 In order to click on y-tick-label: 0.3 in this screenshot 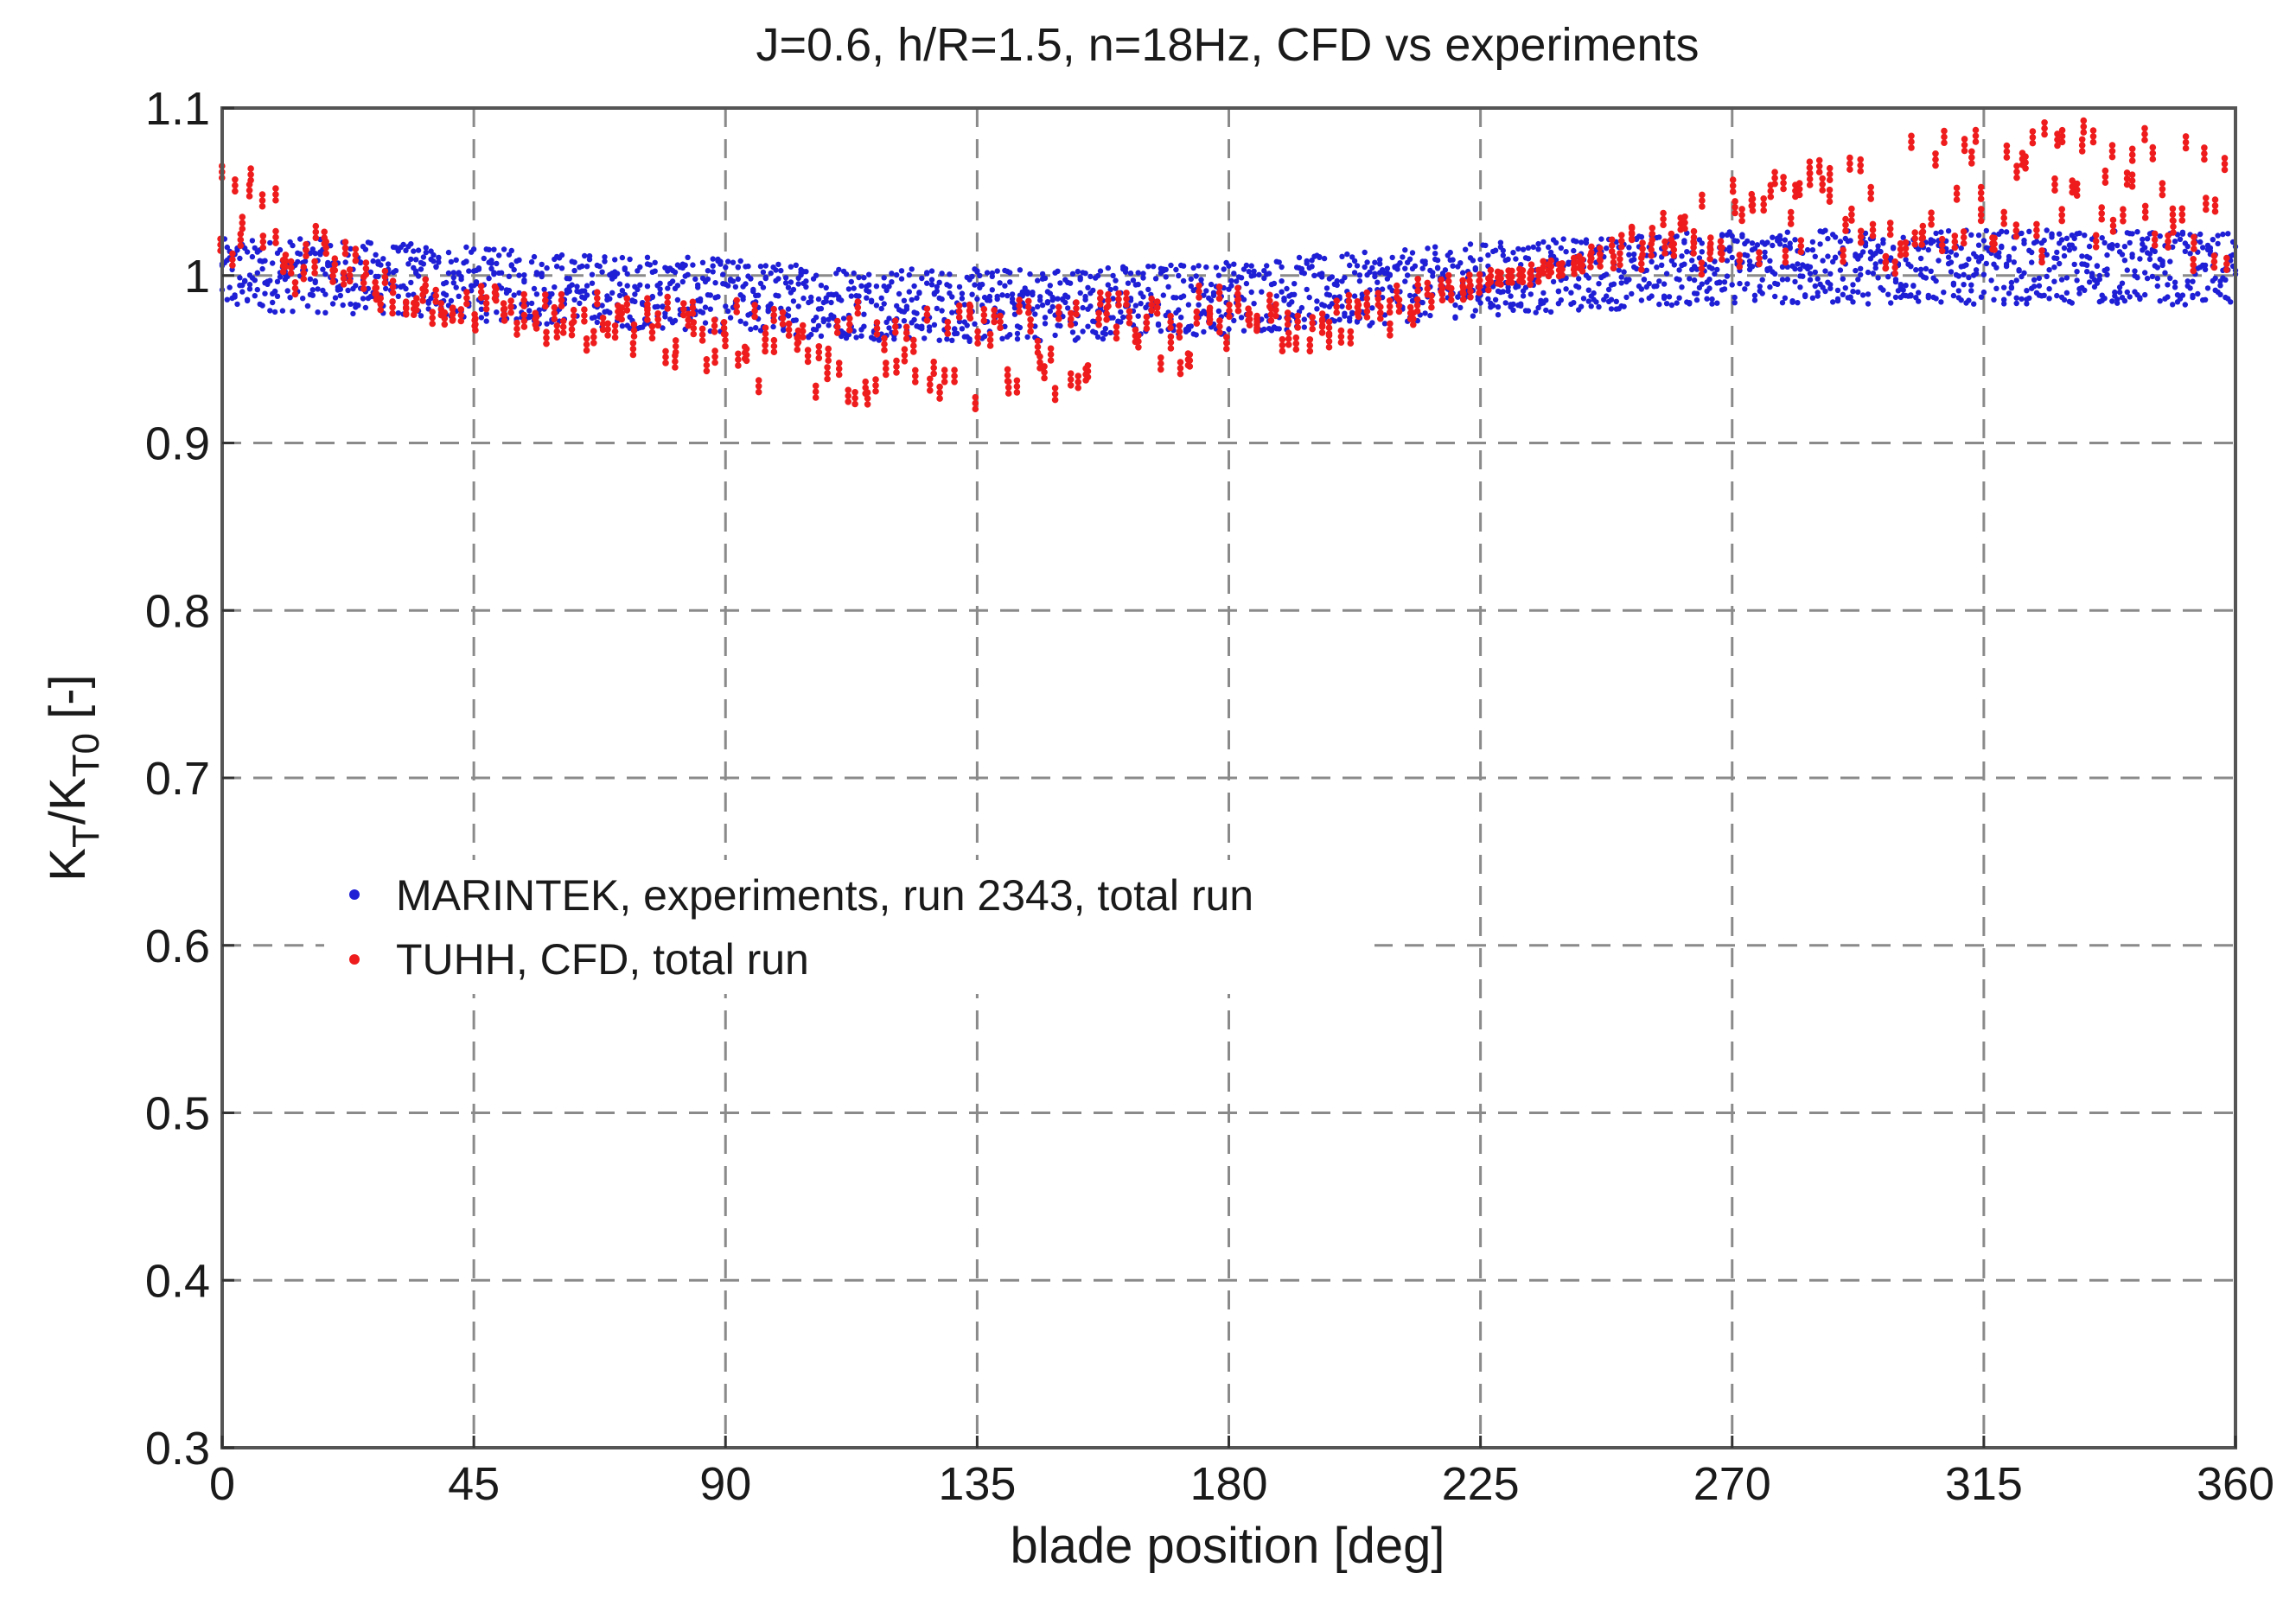, I will do `click(177, 1449)`.